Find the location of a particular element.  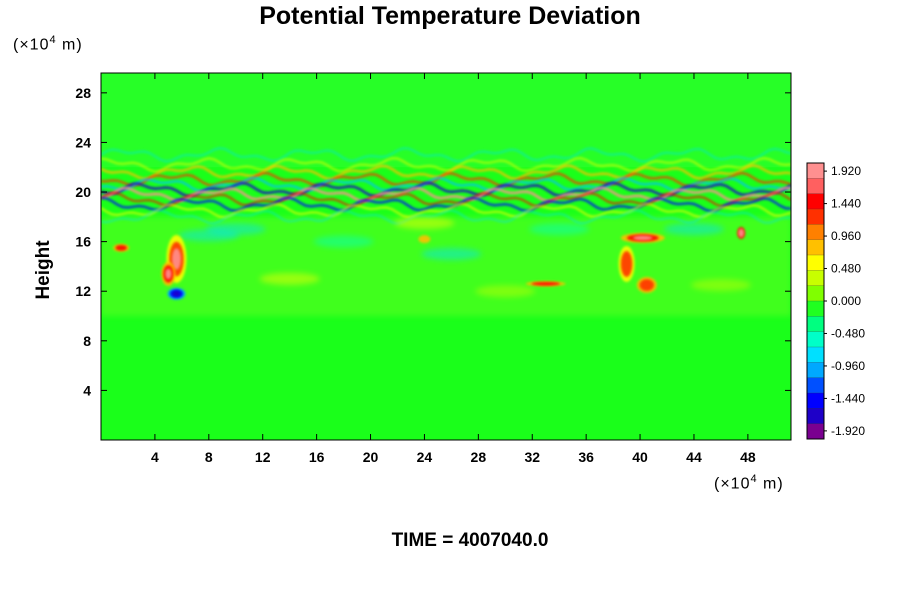

colorbar-tick-label: 1.920 is located at coordinates (846, 171).